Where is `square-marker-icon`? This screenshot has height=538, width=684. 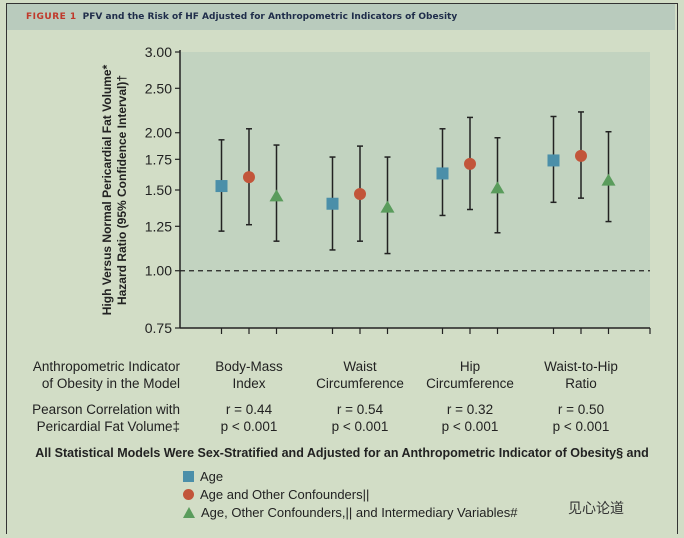 square-marker-icon is located at coordinates (188, 476).